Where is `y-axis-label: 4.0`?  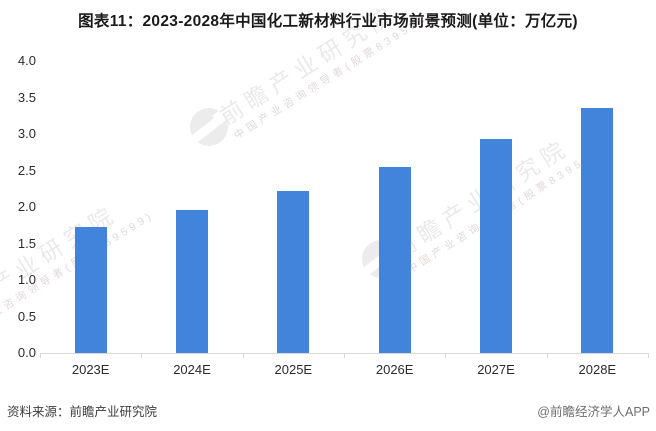
y-axis-label: 4.0 is located at coordinates (26, 60).